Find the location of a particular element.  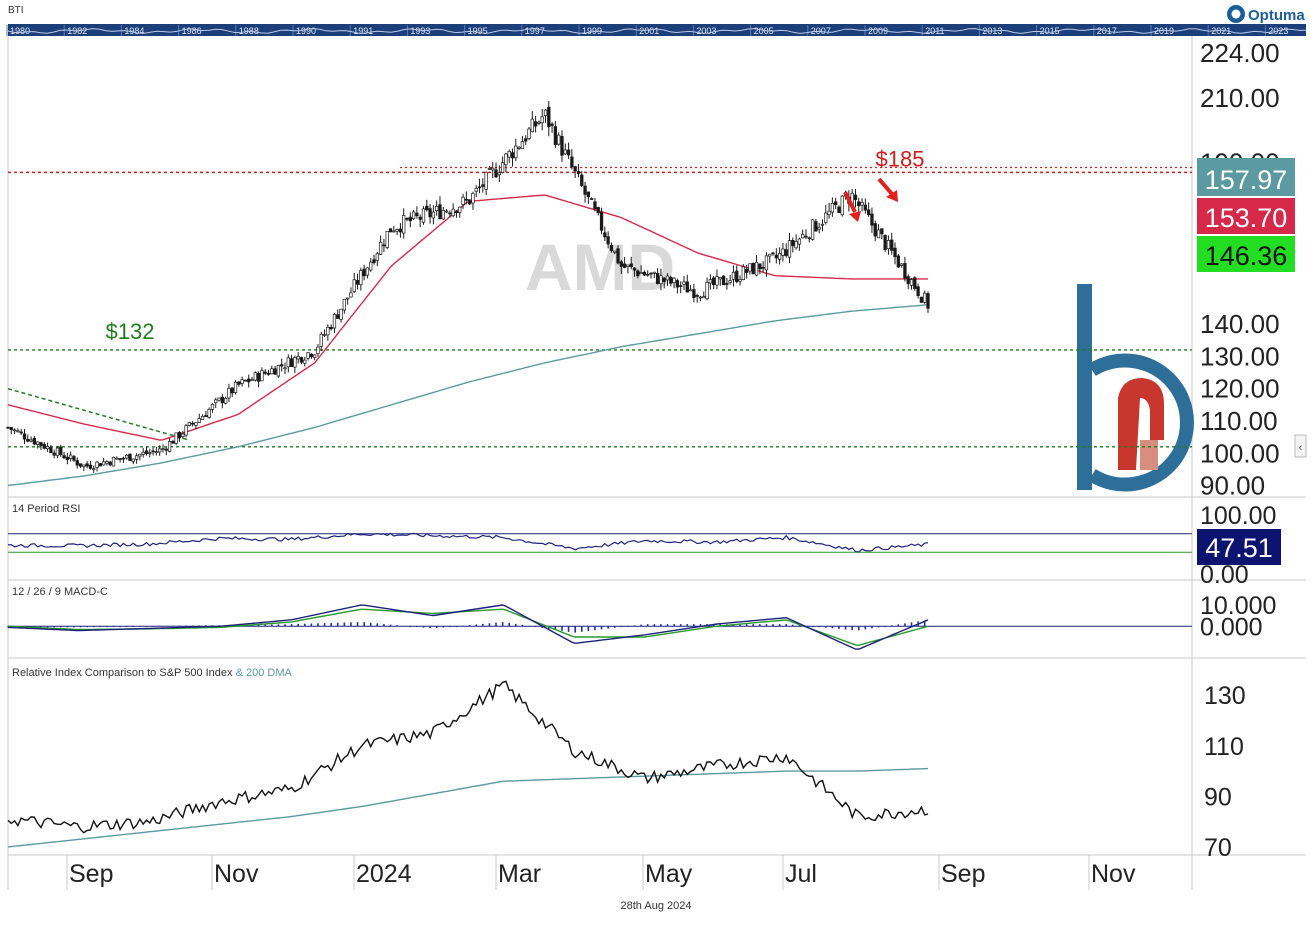

time-tick-label: Mar is located at coordinates (519, 874).